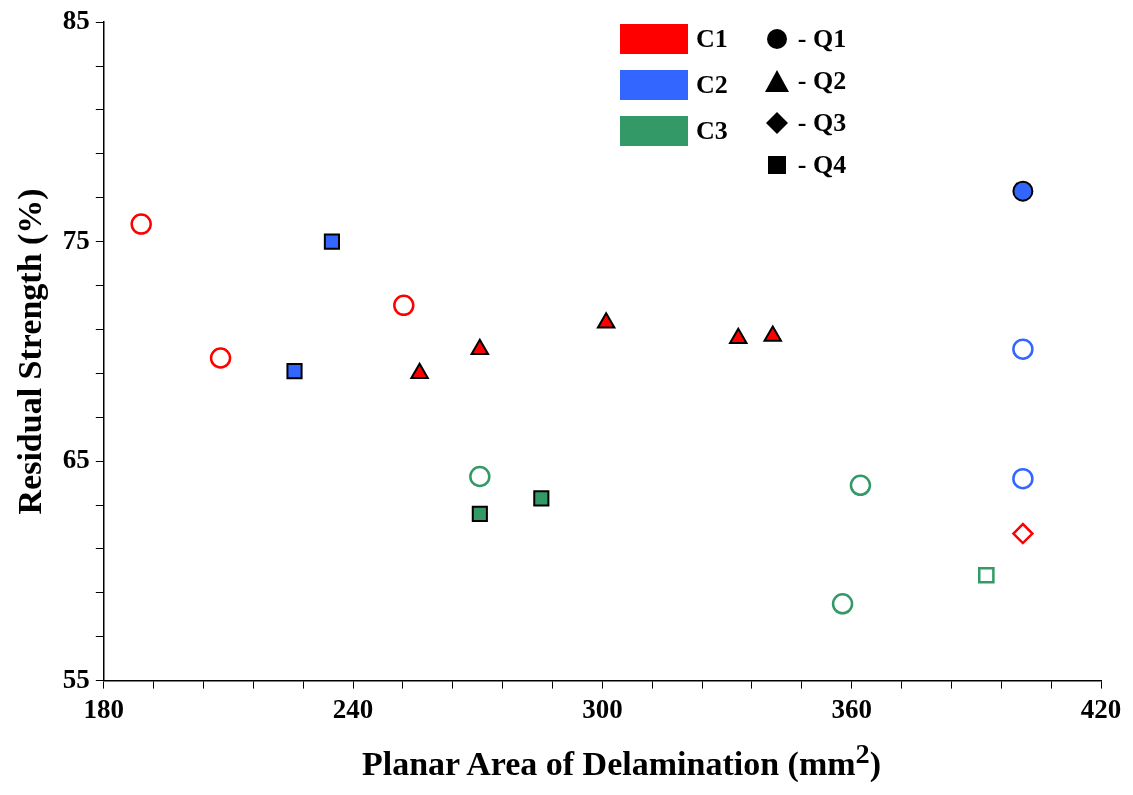 The image size is (1133, 795). Describe the element at coordinates (822, 81) in the screenshot. I see `annotation: - Q2` at that location.